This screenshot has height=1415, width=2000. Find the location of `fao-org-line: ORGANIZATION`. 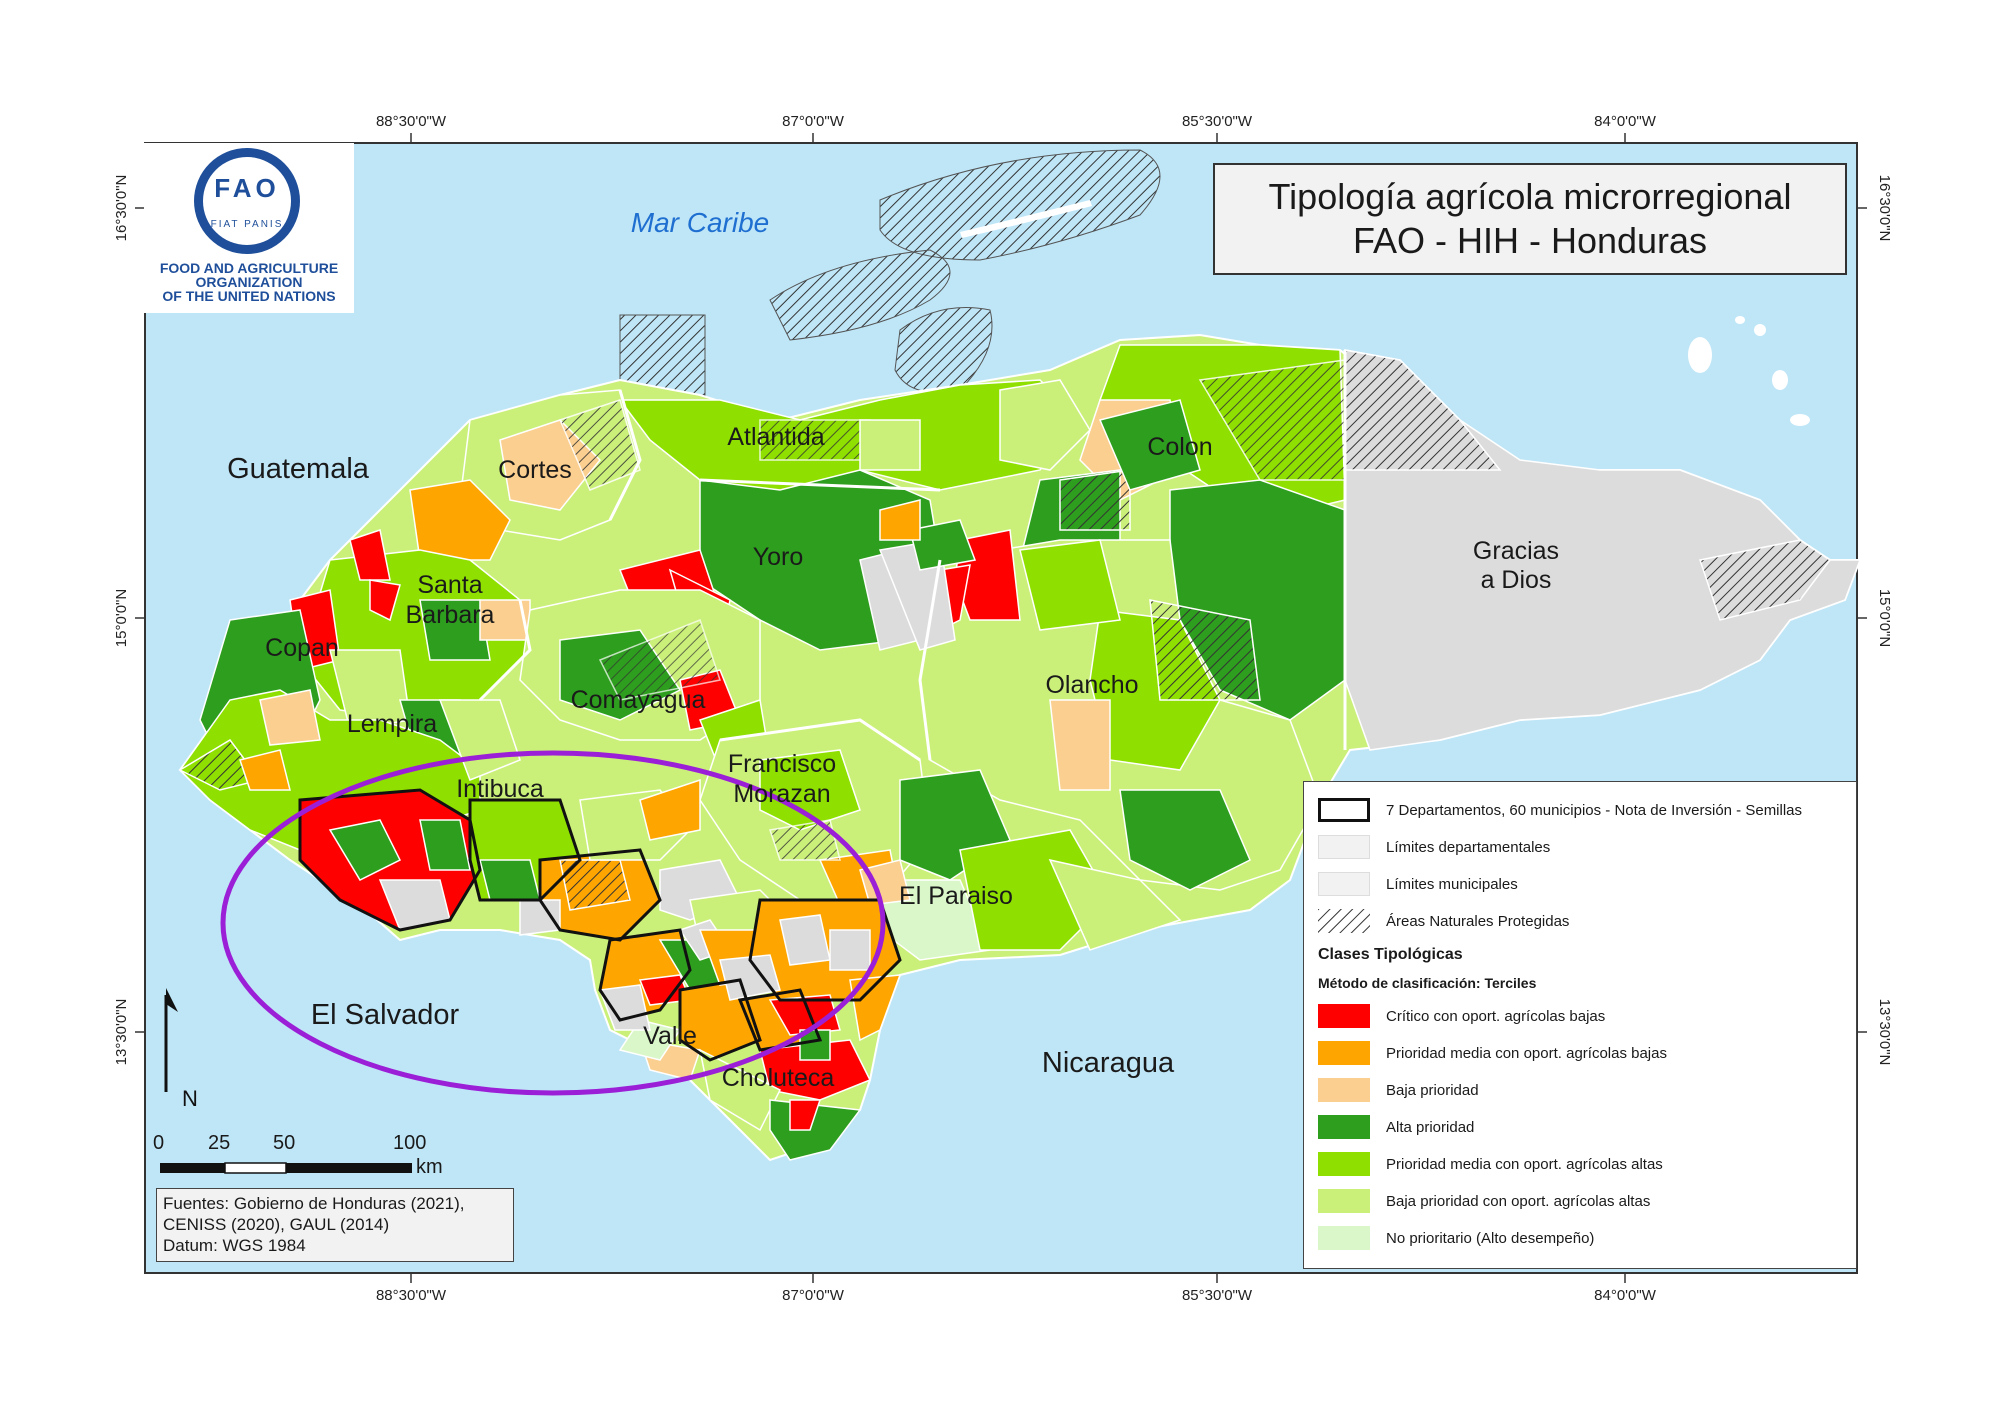

fao-org-line: ORGANIZATION is located at coordinates (249, 282).